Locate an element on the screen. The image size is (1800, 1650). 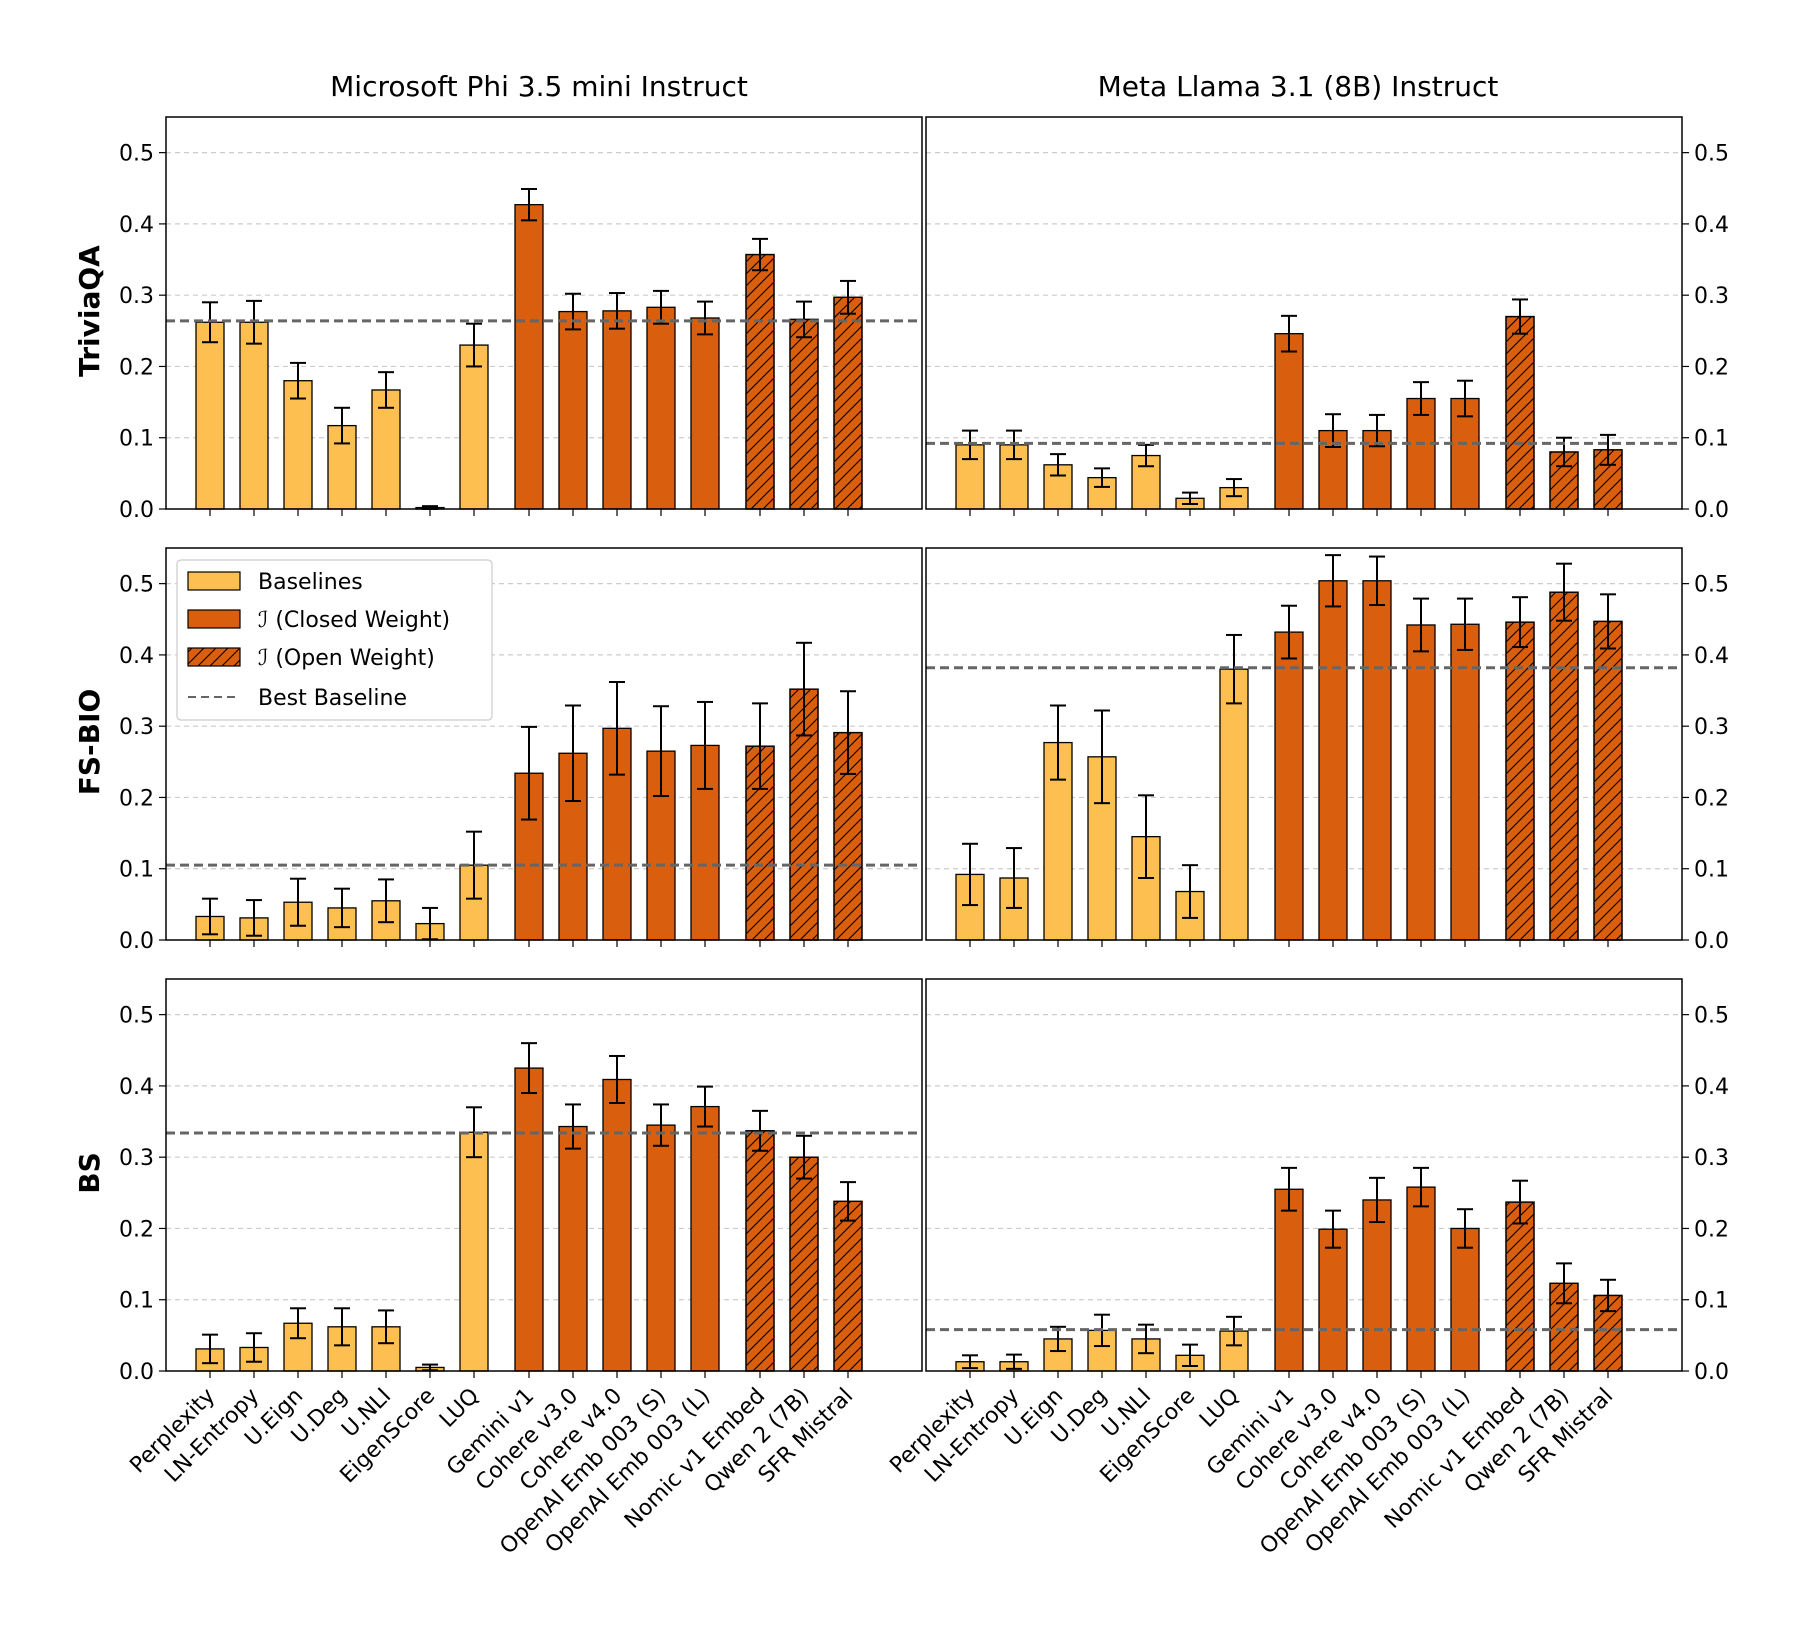
panel-fsbio-llama: 0.0 0.1 0.2 0.3 0.4 0.5 is located at coordinates (1327, 750).